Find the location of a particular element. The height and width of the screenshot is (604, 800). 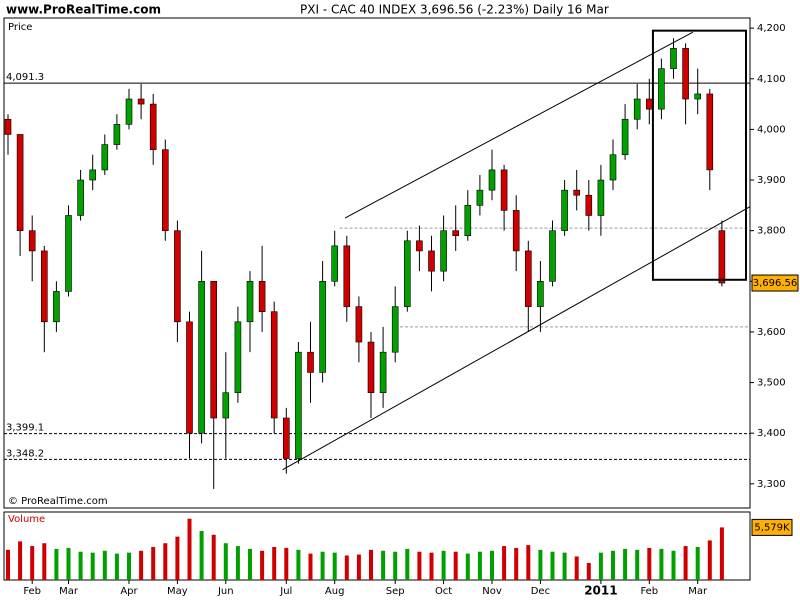

y-tick-label: 3,400 is located at coordinates (771, 433).